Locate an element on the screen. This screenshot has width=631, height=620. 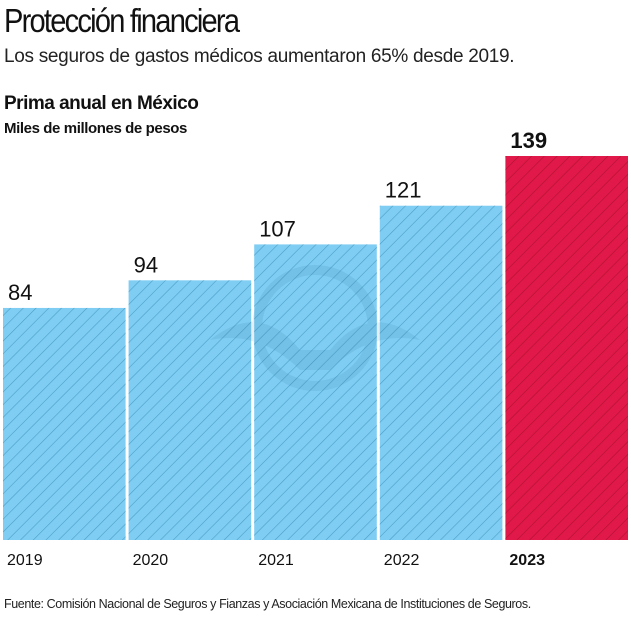
bar-2021 is located at coordinates (315, 392).